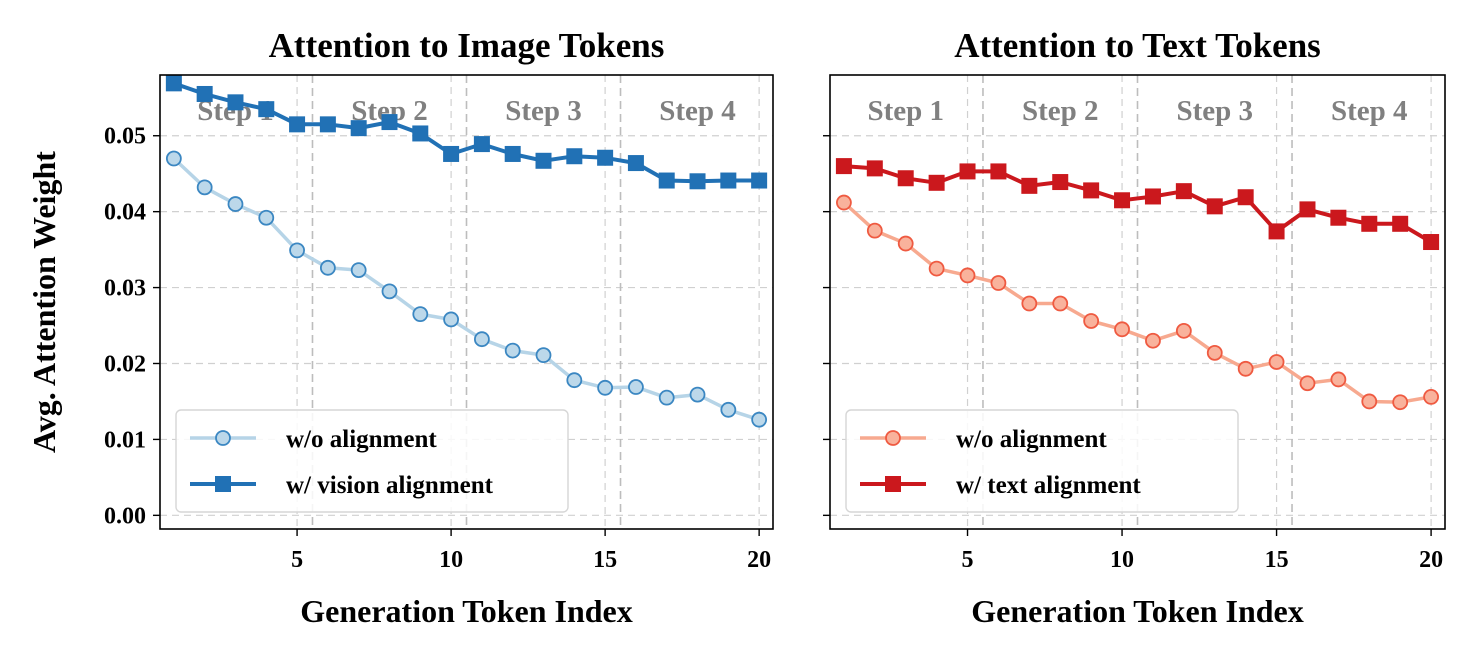 This screenshot has width=1470, height=653. What do you see at coordinates (361, 439) in the screenshot?
I see `legend-label: w/o alignment` at bounding box center [361, 439].